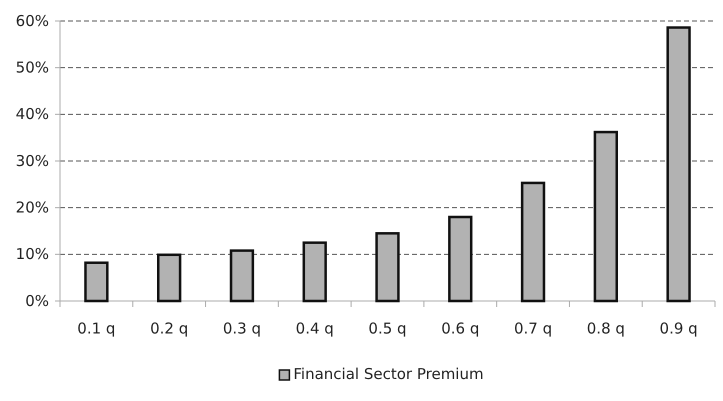 Image resolution: width=723 pixels, height=401 pixels. I want to click on x-tick-label: 0.2 q, so click(169, 329).